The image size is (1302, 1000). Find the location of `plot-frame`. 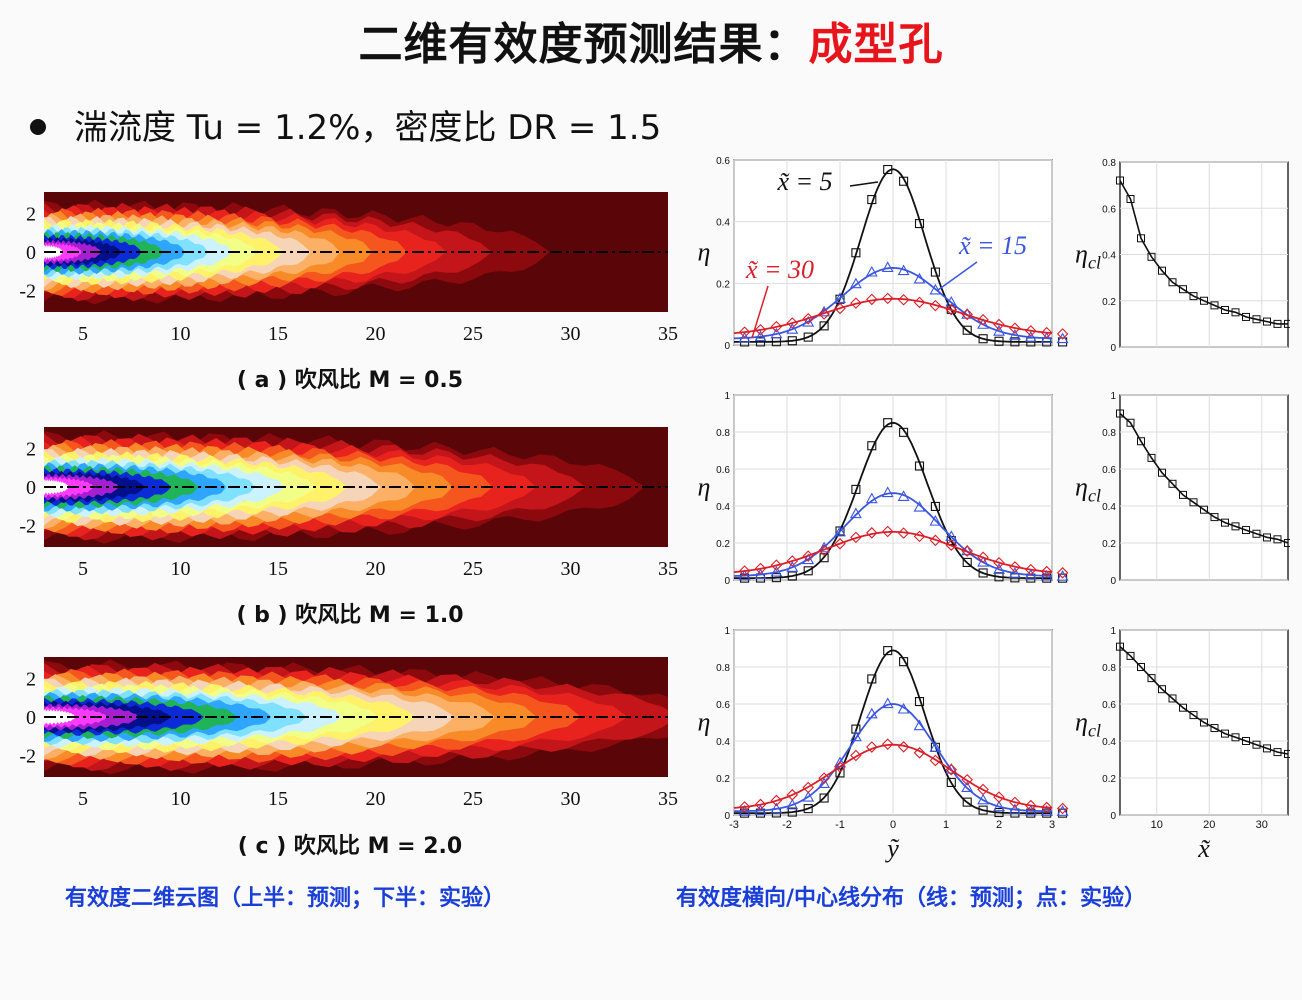

plot-frame is located at coordinates (1204, 487).